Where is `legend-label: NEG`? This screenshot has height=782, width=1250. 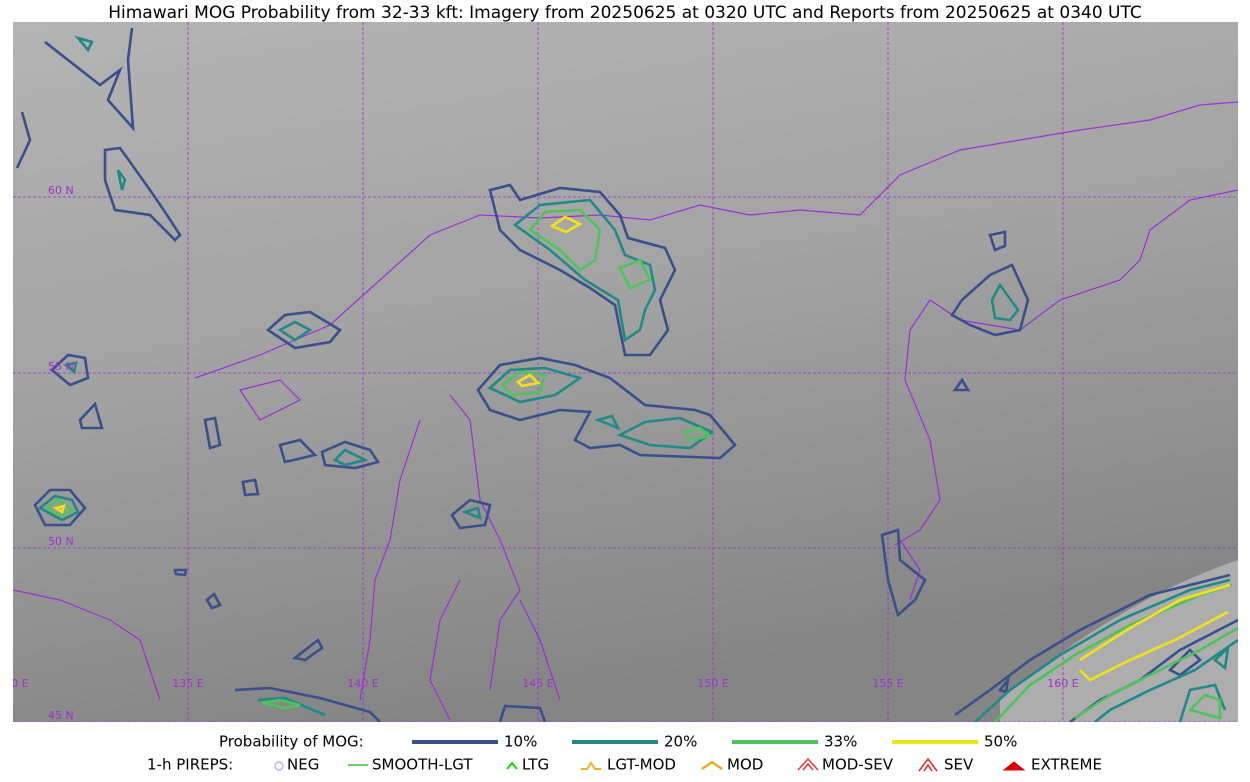
legend-label: NEG is located at coordinates (303, 765).